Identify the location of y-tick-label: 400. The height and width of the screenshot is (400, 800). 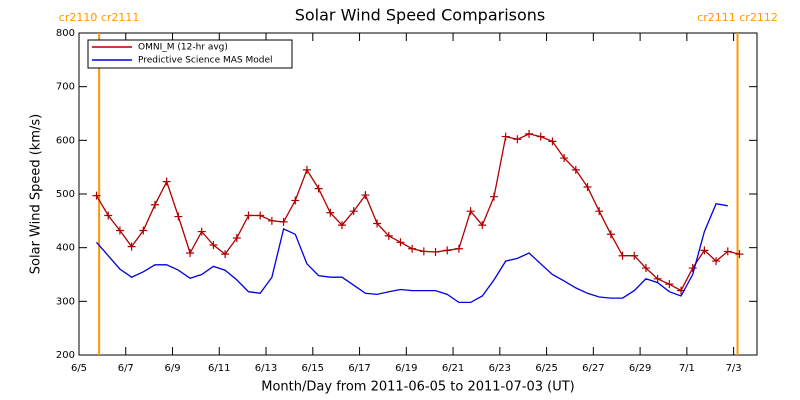
(65, 248).